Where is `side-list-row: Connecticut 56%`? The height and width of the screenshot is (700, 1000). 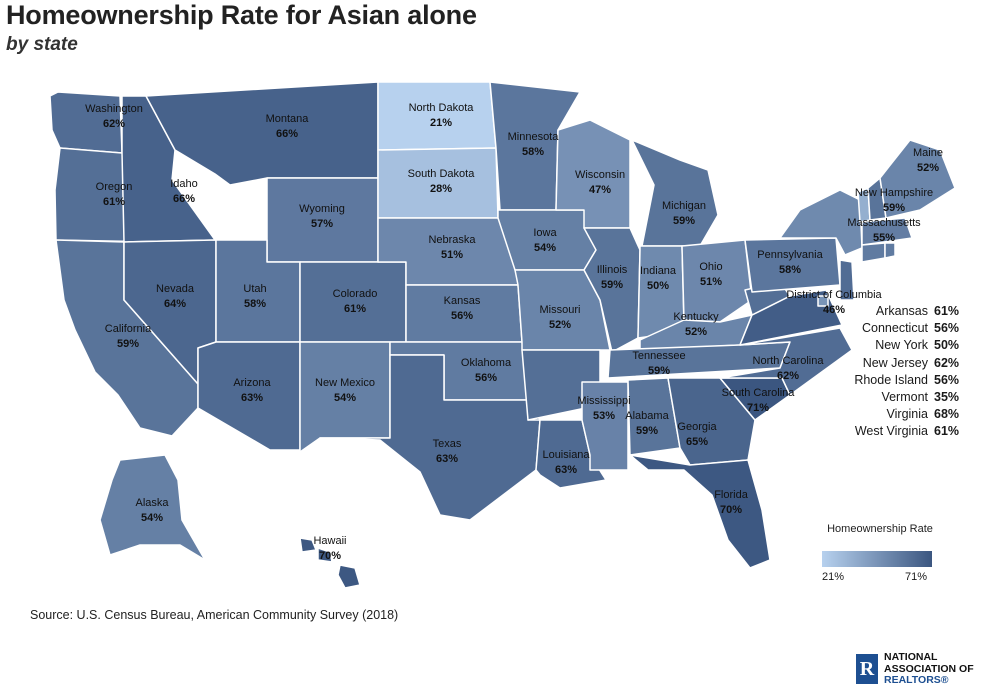 side-list-row: Connecticut 56% is located at coordinates (900, 328).